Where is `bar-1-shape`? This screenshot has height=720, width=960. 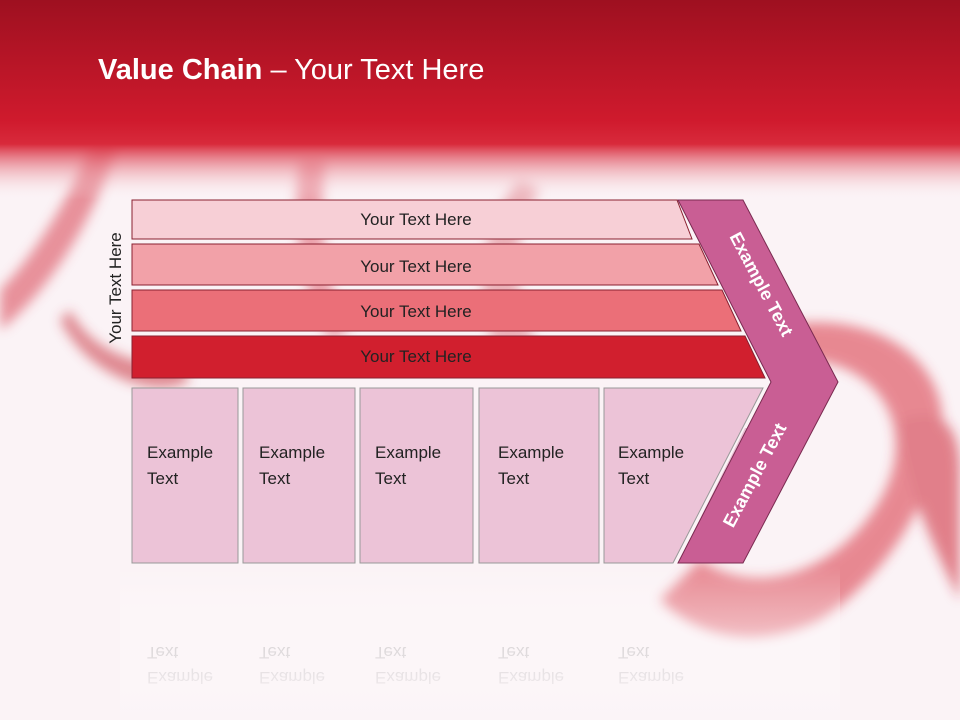 bar-1-shape is located at coordinates (412, 219).